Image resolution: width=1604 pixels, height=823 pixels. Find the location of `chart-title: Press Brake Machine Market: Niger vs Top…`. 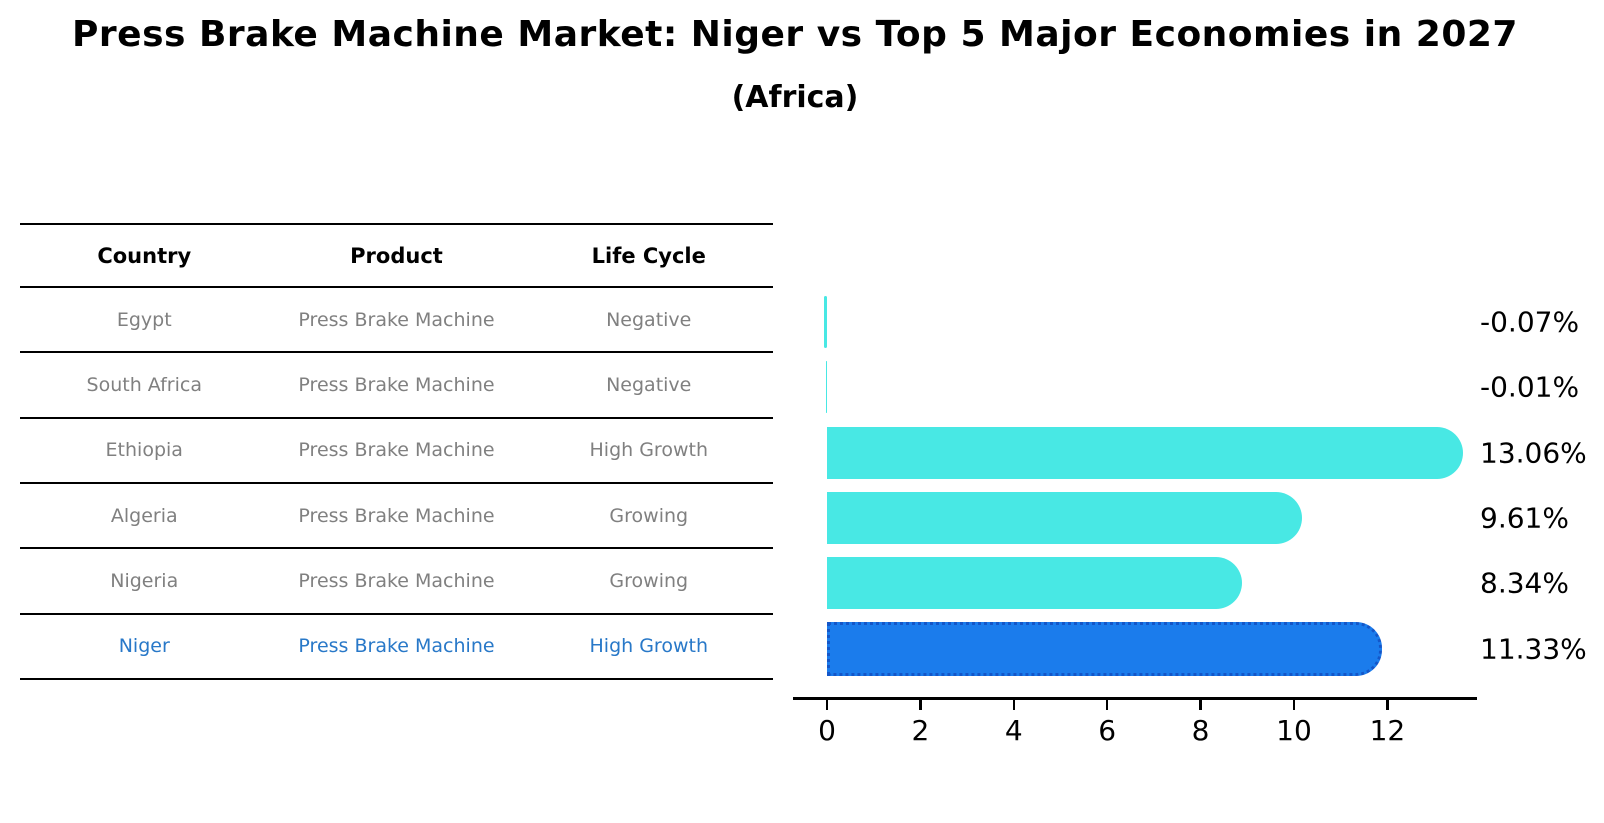

chart-title: Press Brake Machine Market: Niger vs Top… is located at coordinates (795, 34).